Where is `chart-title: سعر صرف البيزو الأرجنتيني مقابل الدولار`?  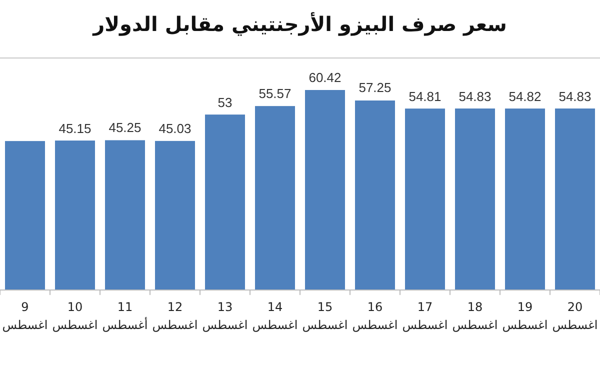 chart-title: سعر صرف البيزو الأرجنتيني مقابل الدولار is located at coordinates (299, 24).